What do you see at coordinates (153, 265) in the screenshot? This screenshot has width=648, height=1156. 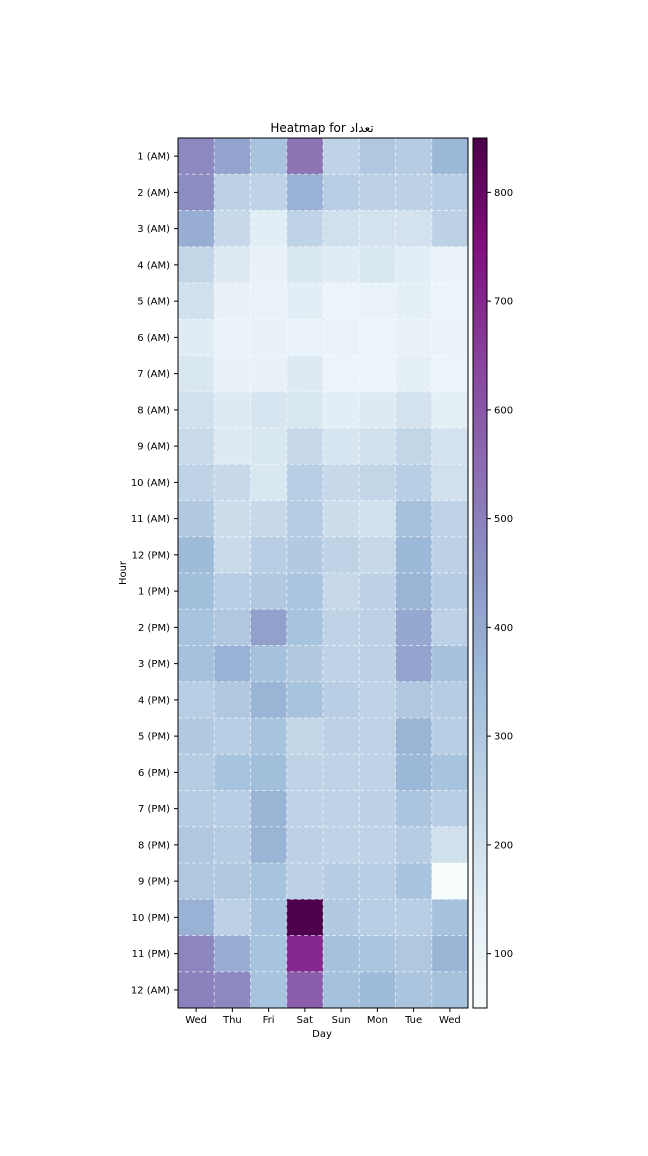 I see `y-tick-label: 4 (AM)` at bounding box center [153, 265].